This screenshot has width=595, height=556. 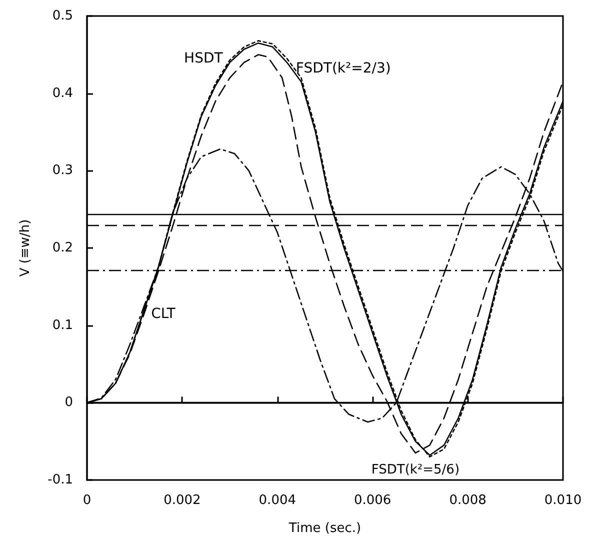 I want to click on y-tick-label: 0.3, so click(x=62, y=170).